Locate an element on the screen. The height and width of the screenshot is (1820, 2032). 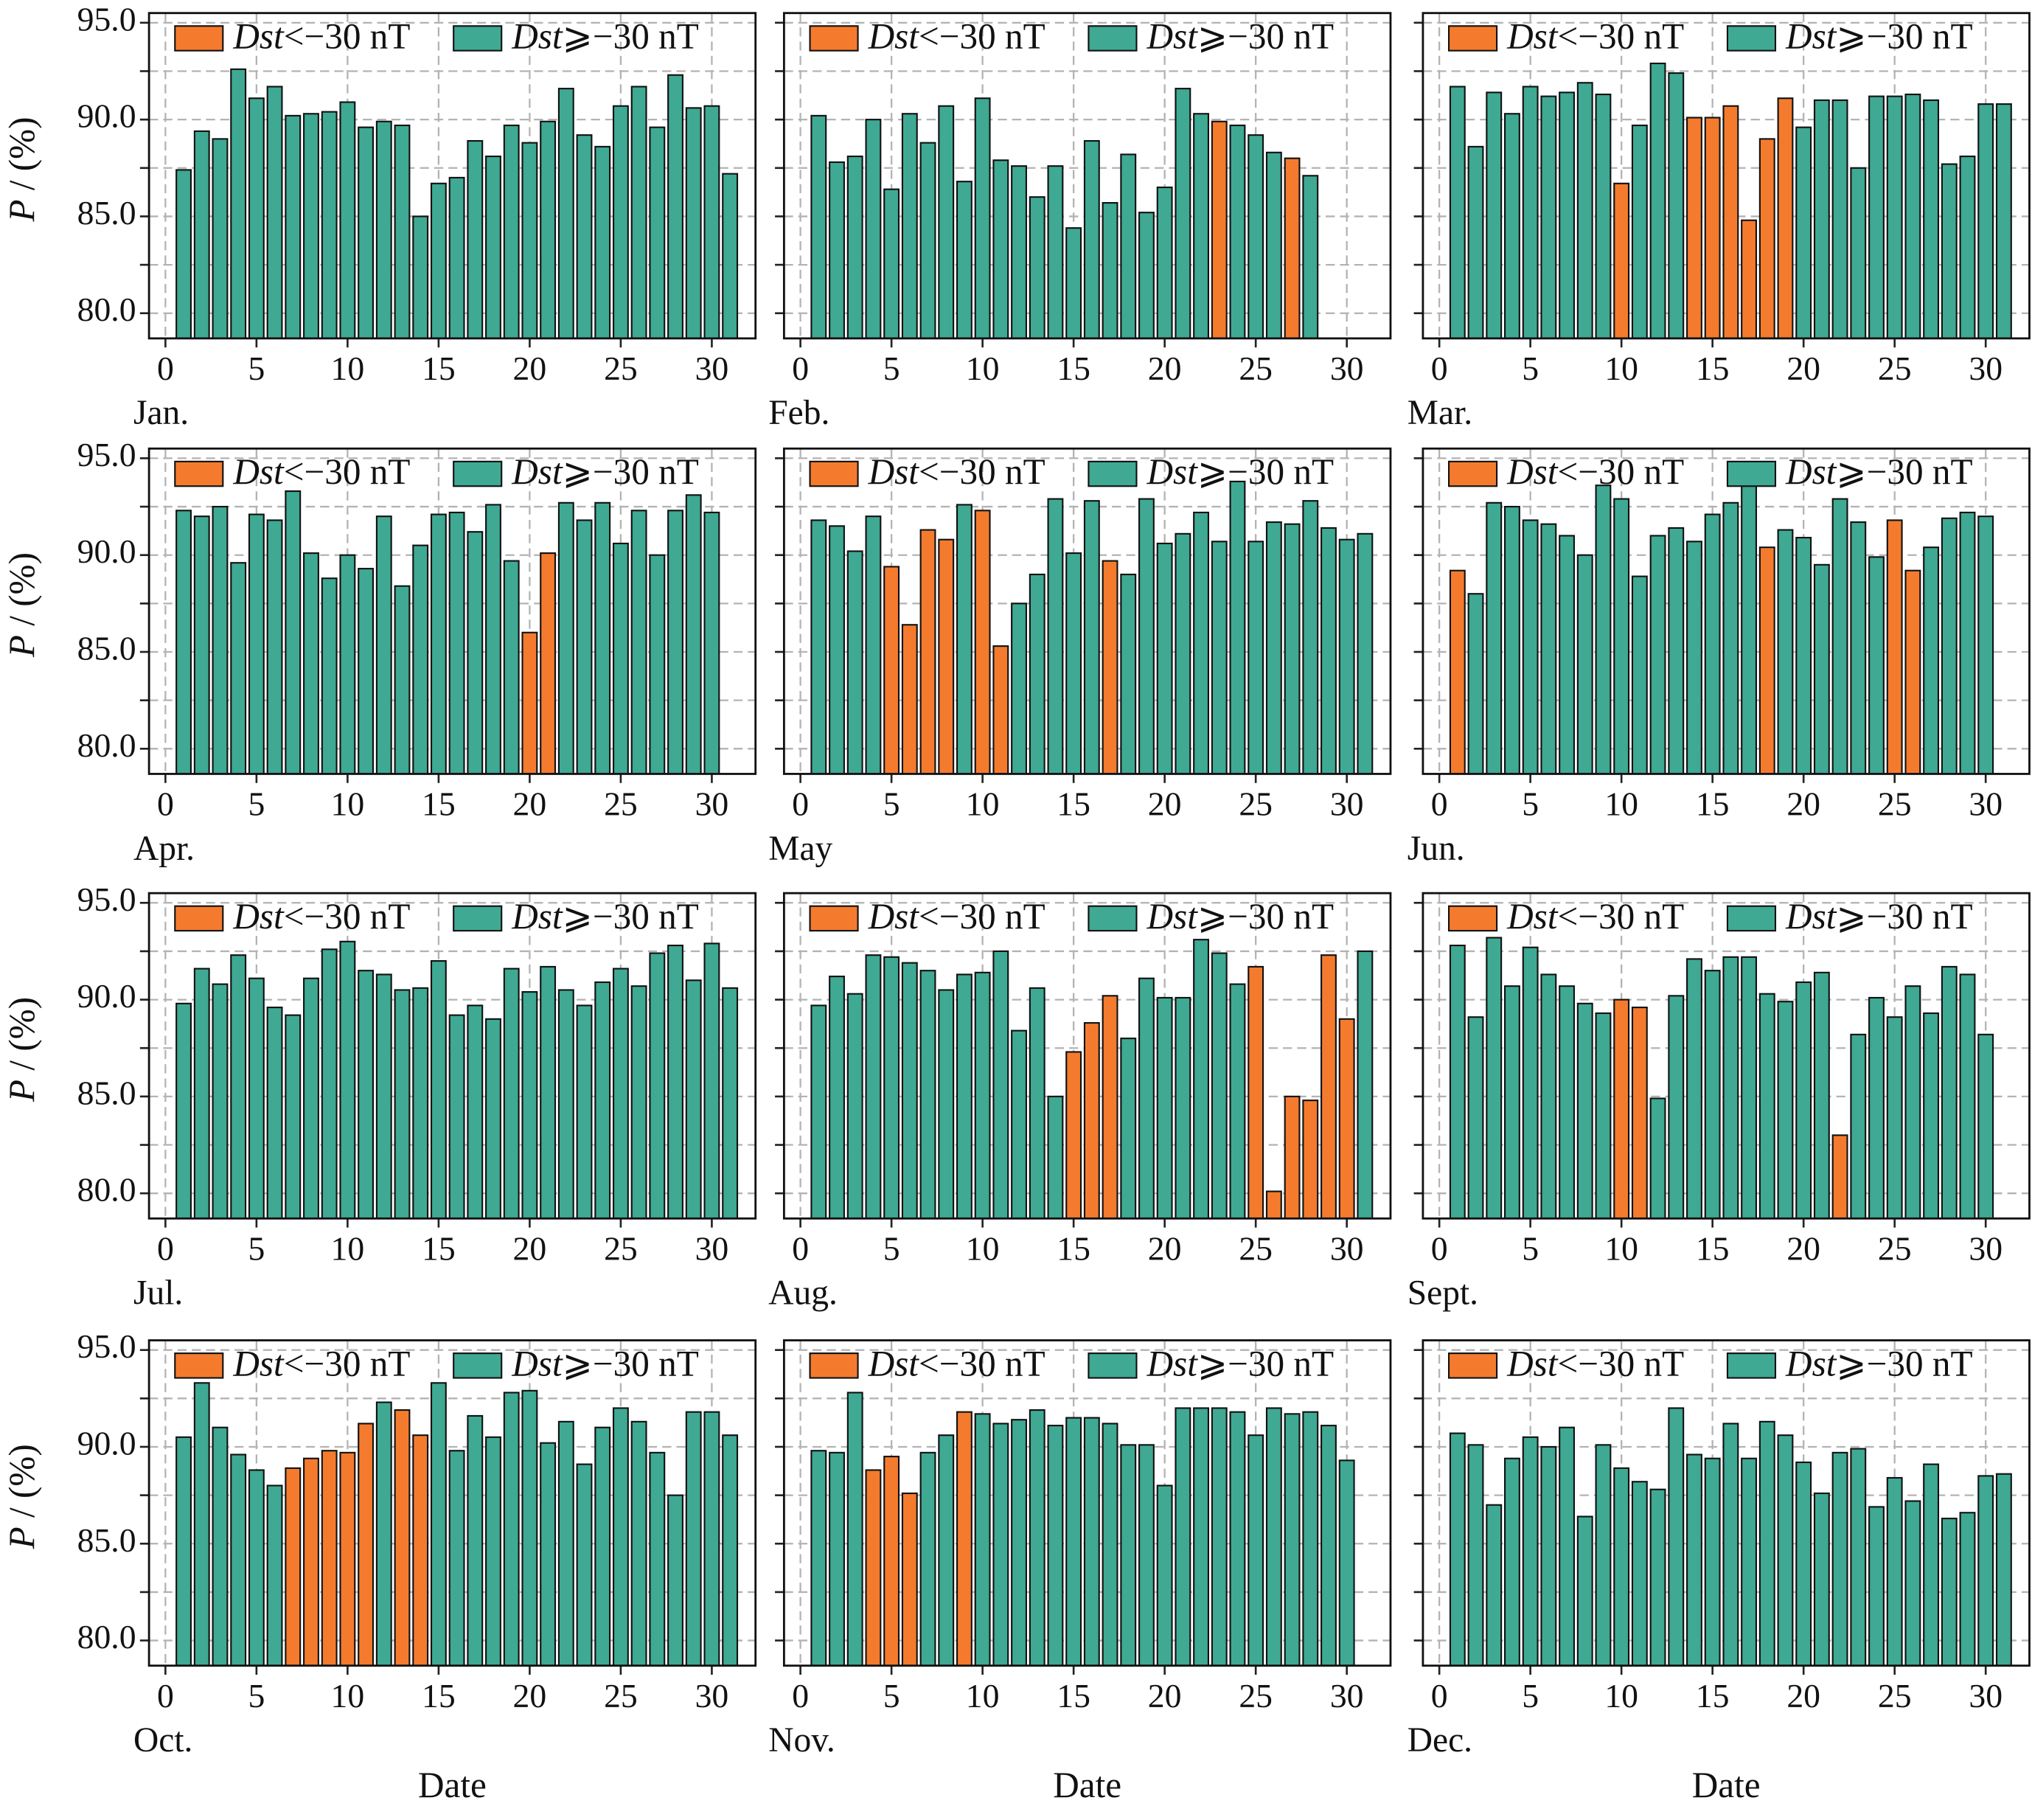
legend-label: Dst⩾−30 nT is located at coordinates (1240, 471).